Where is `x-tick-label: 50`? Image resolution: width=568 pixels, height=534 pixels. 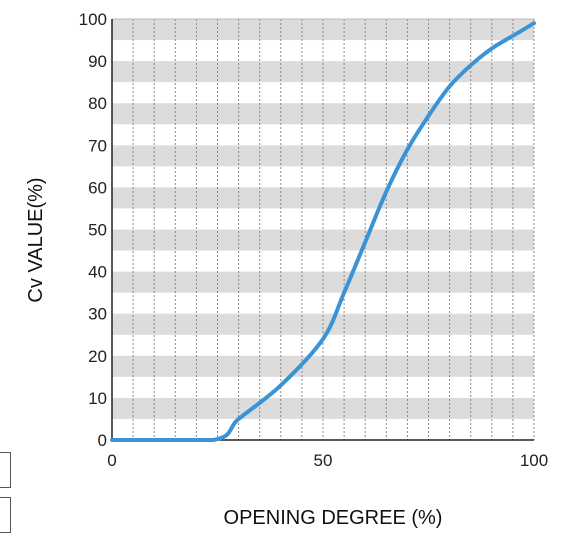
x-tick-label: 50 is located at coordinates (323, 460).